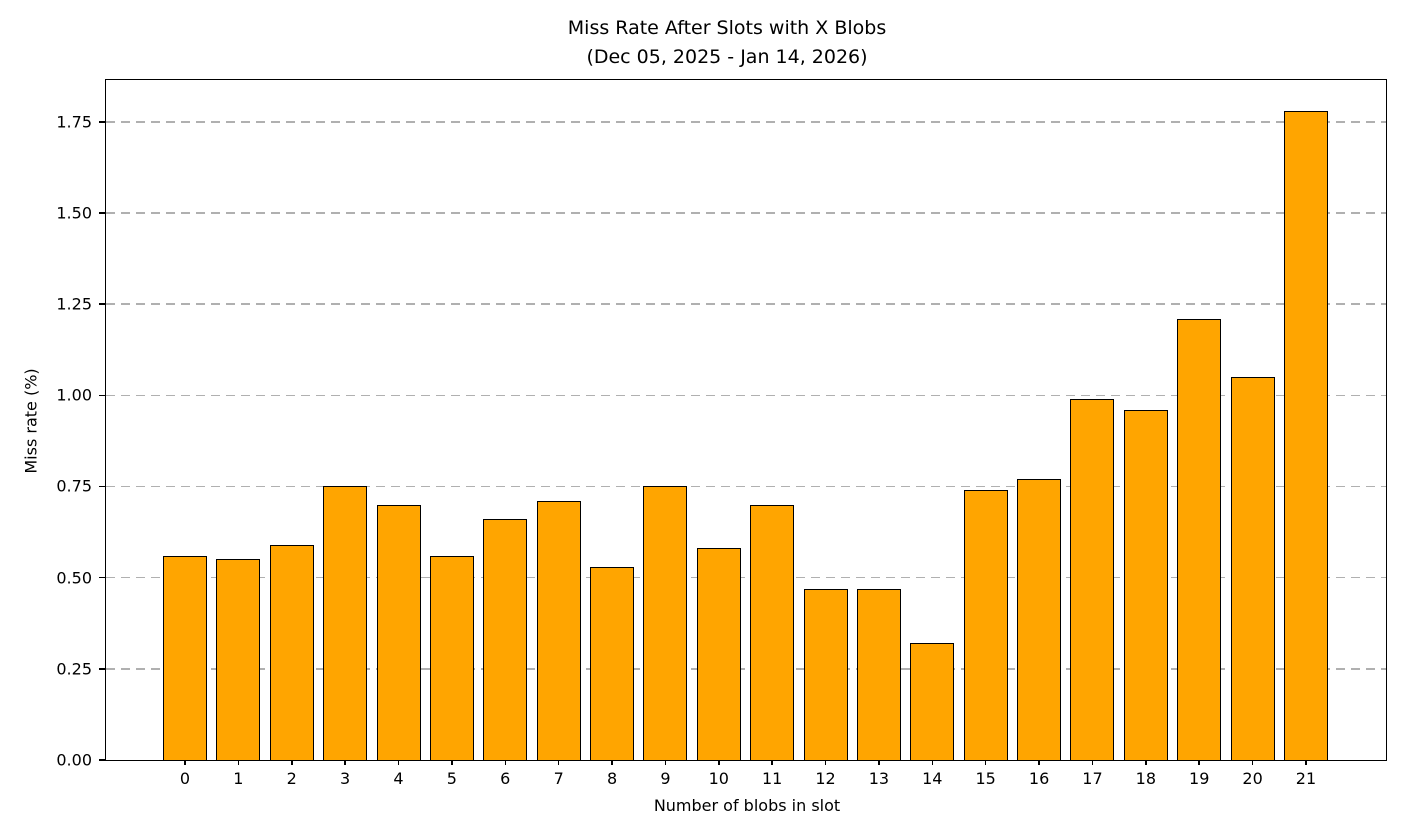 The image size is (1406, 840). What do you see at coordinates (291, 778) in the screenshot?
I see `x-tick-label: 2` at bounding box center [291, 778].